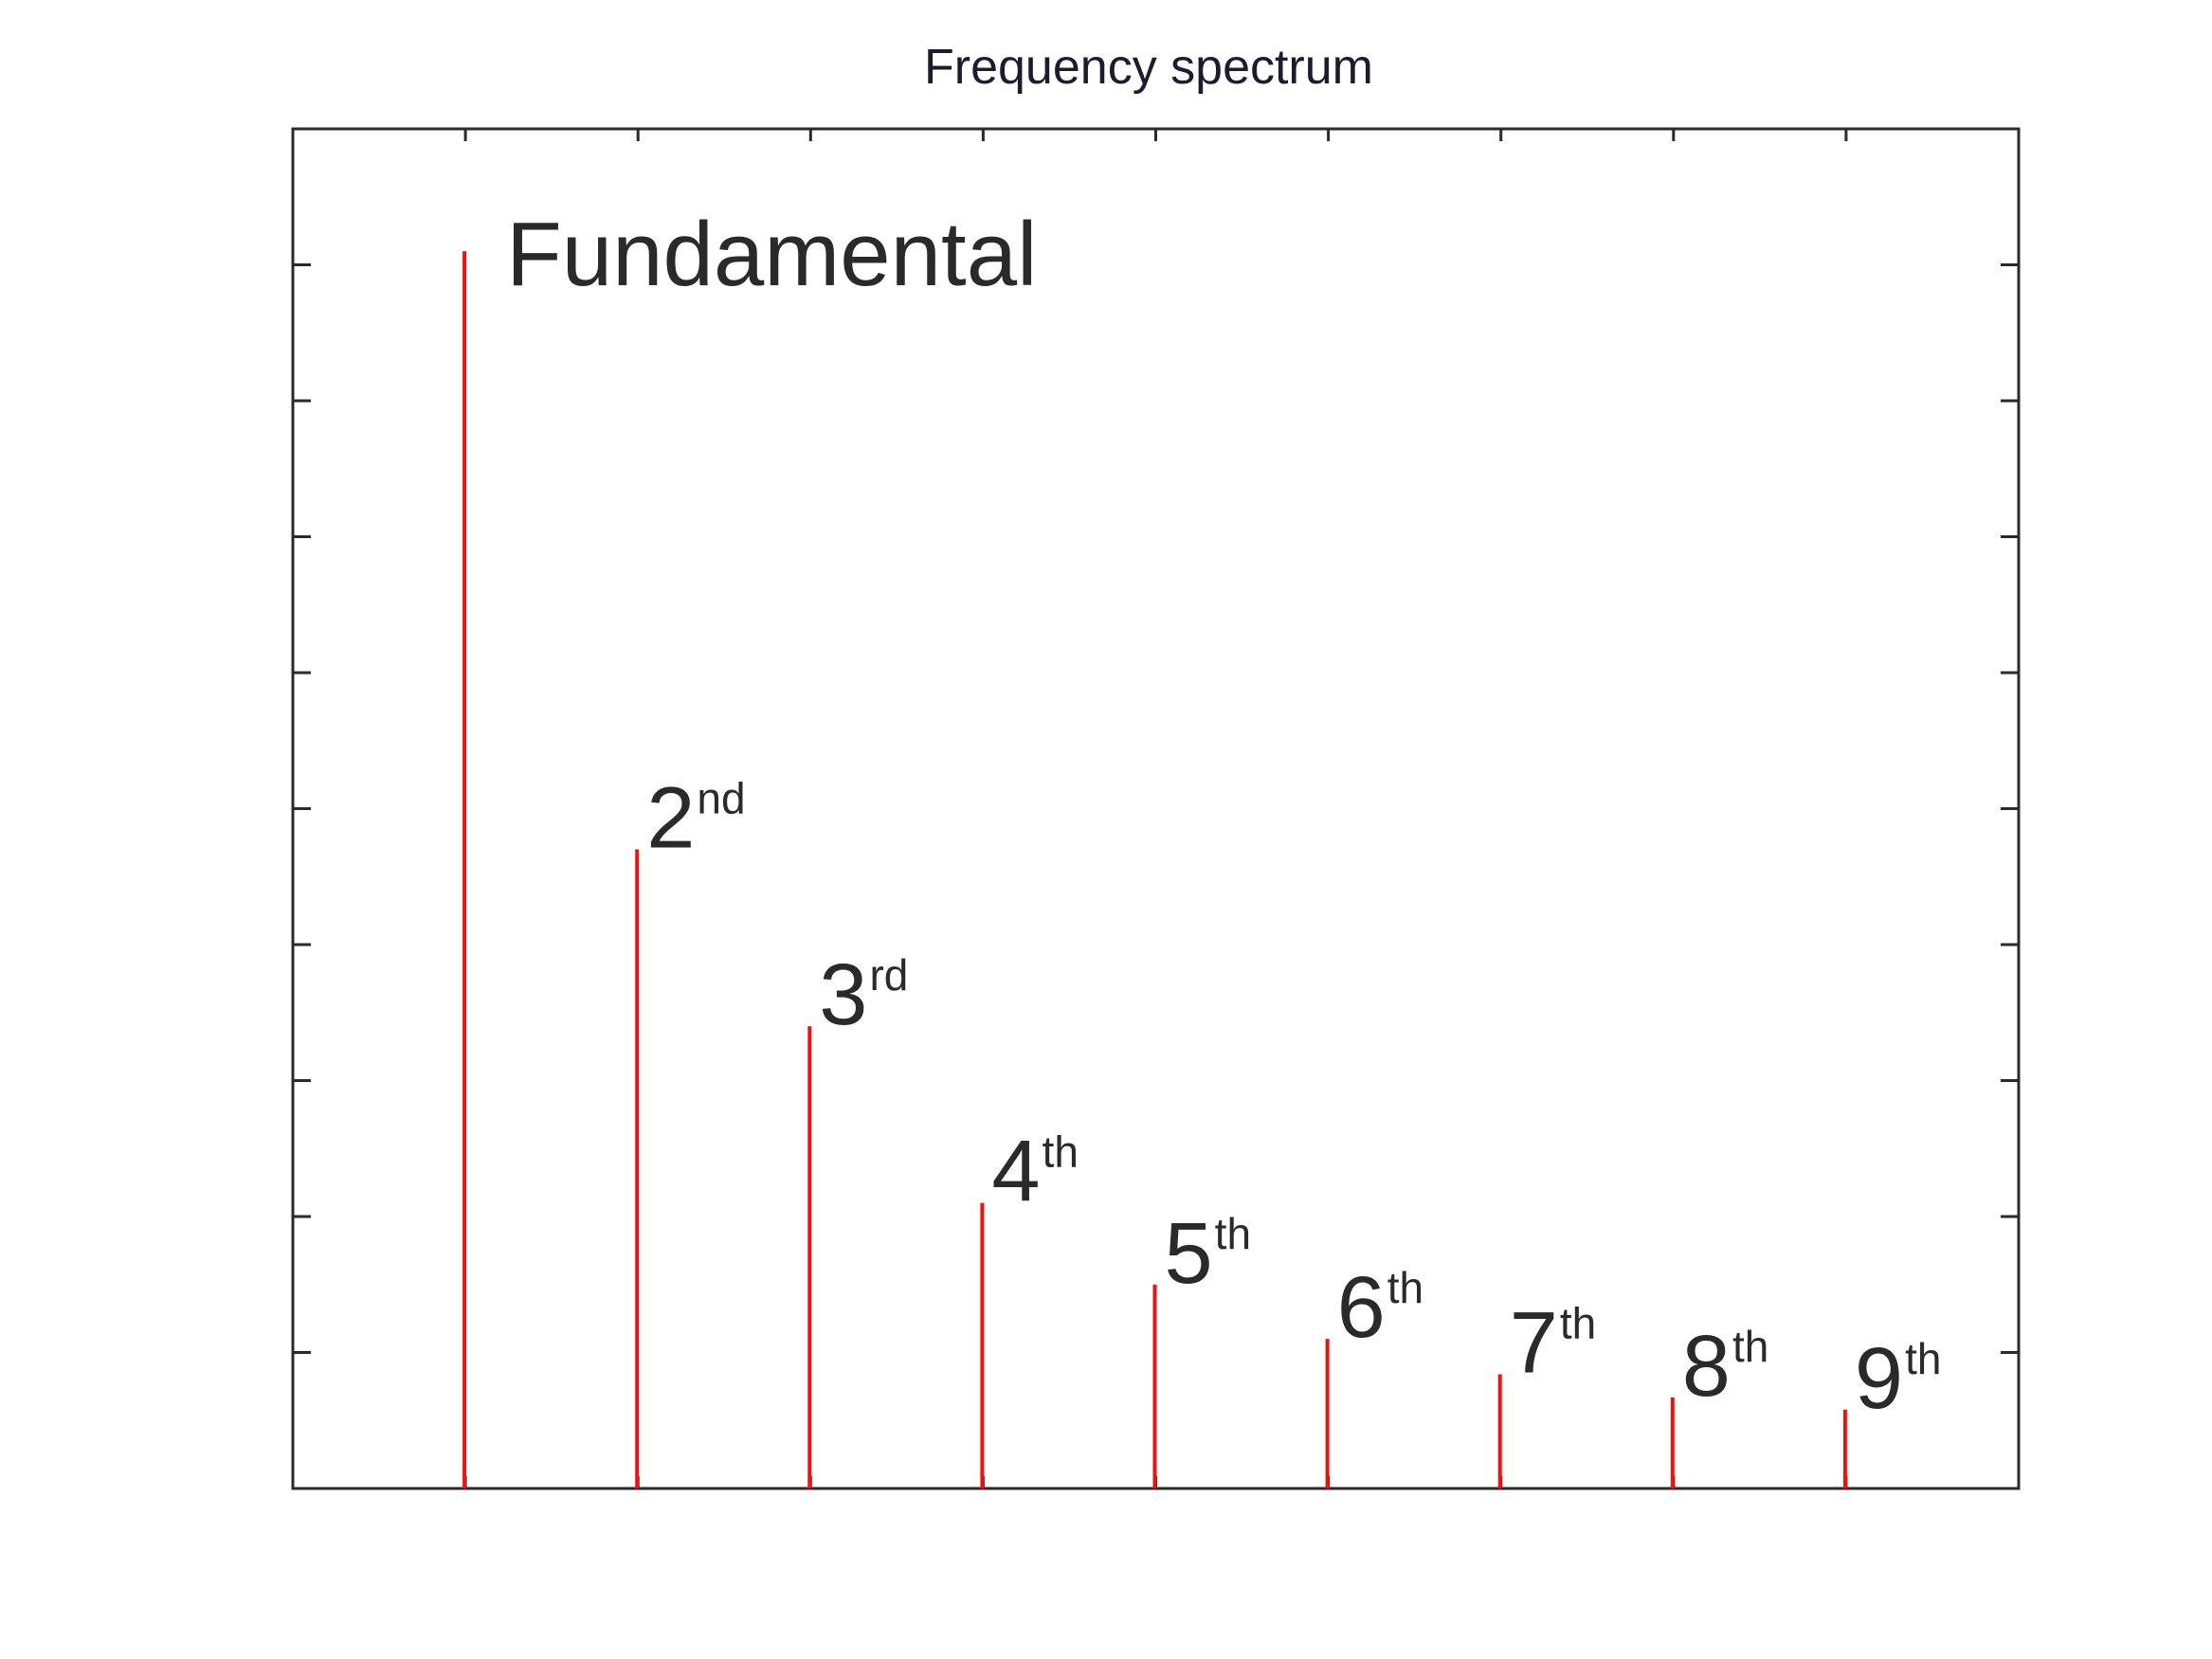 Image resolution: width=2212 pixels, height=1659 pixels. Describe the element at coordinates (1534, 1342) in the screenshot. I see `harmonic-label-number: 7` at that location.